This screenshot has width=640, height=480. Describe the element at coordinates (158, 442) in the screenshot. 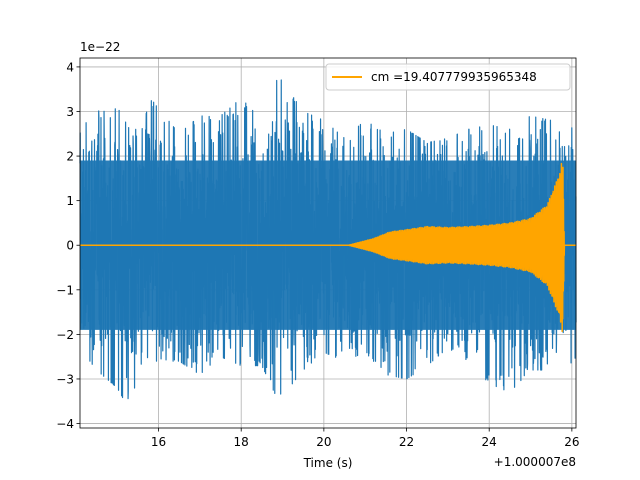

I see `x-tick-label: 16` at that location.